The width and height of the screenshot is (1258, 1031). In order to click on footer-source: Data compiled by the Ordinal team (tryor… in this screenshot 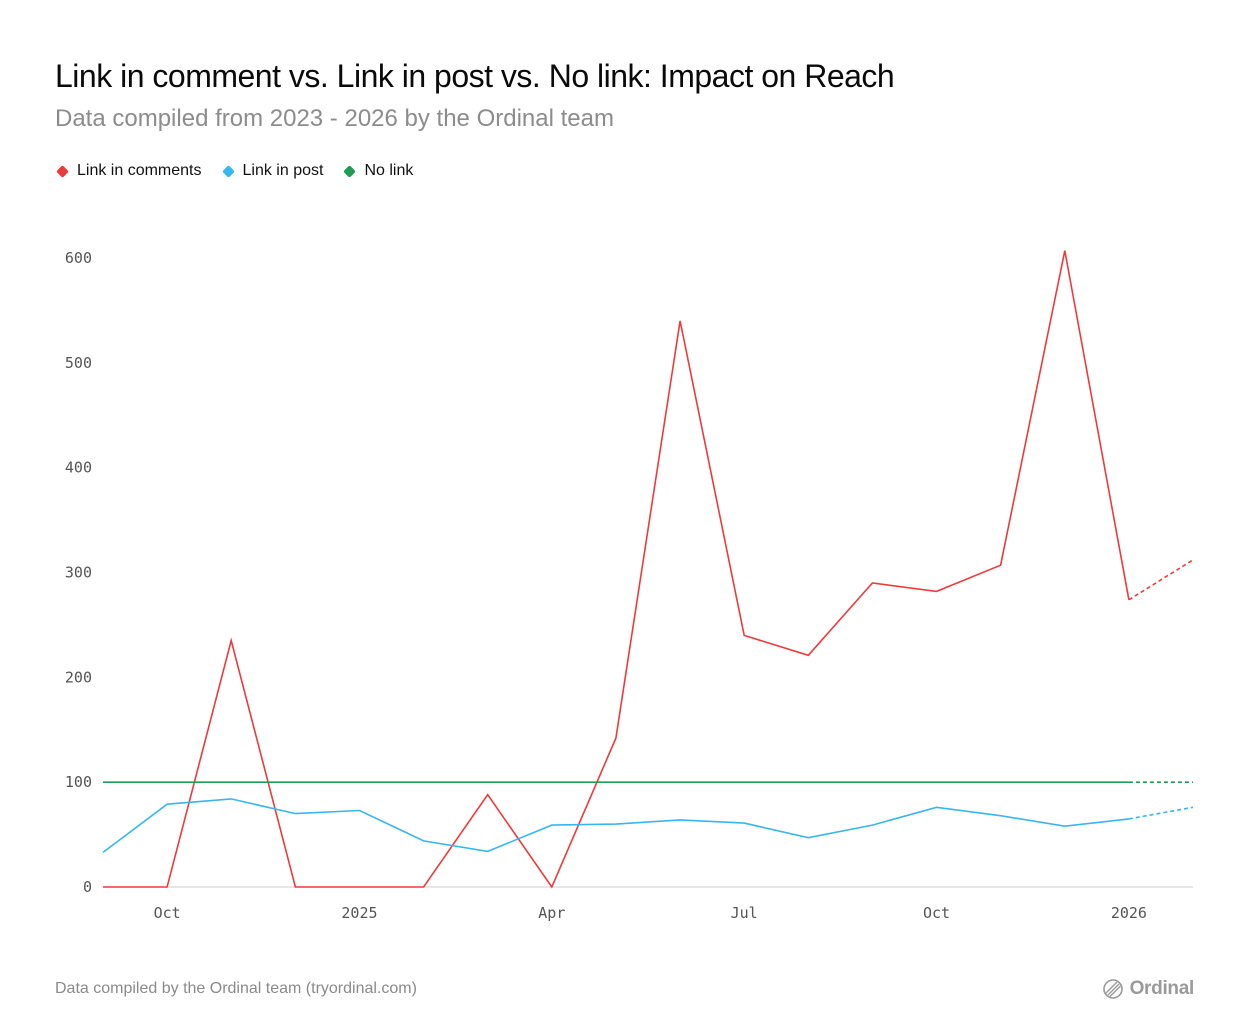, I will do `click(236, 988)`.